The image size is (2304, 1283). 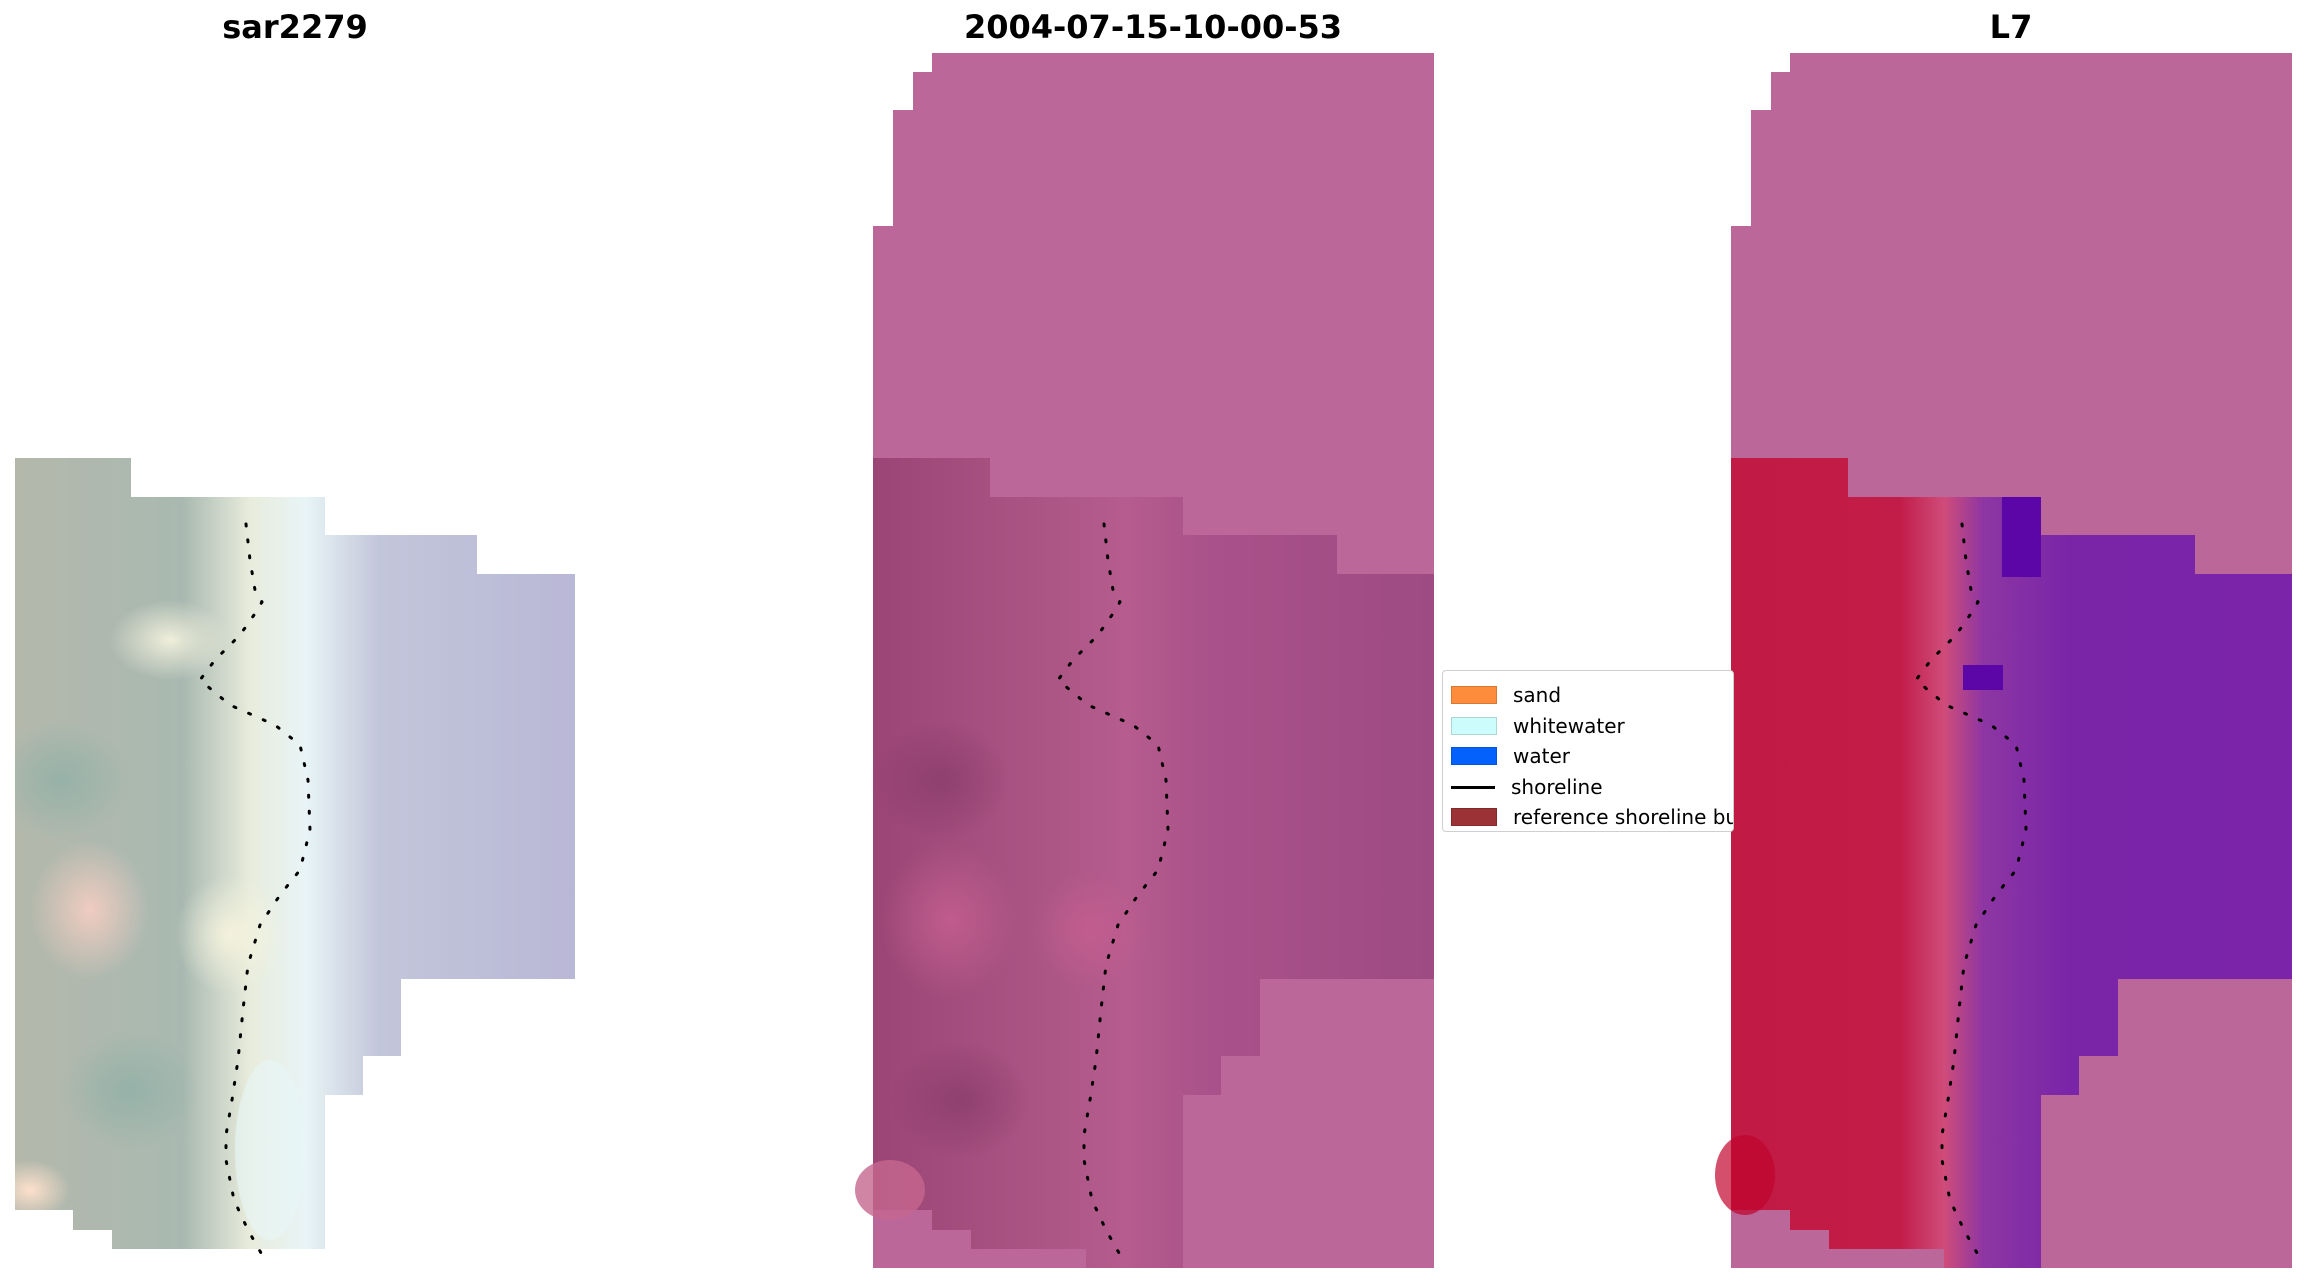 What do you see at coordinates (295, 27) in the screenshot?
I see `panel-title-rgb: sar2279` at bounding box center [295, 27].